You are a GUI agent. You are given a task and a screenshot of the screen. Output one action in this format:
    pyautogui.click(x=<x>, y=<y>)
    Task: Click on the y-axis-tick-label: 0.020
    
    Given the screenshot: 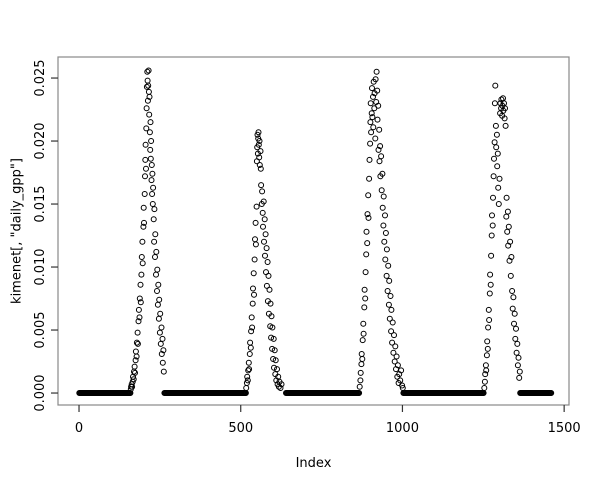 What is the action you would take?
    pyautogui.click(x=40, y=140)
    